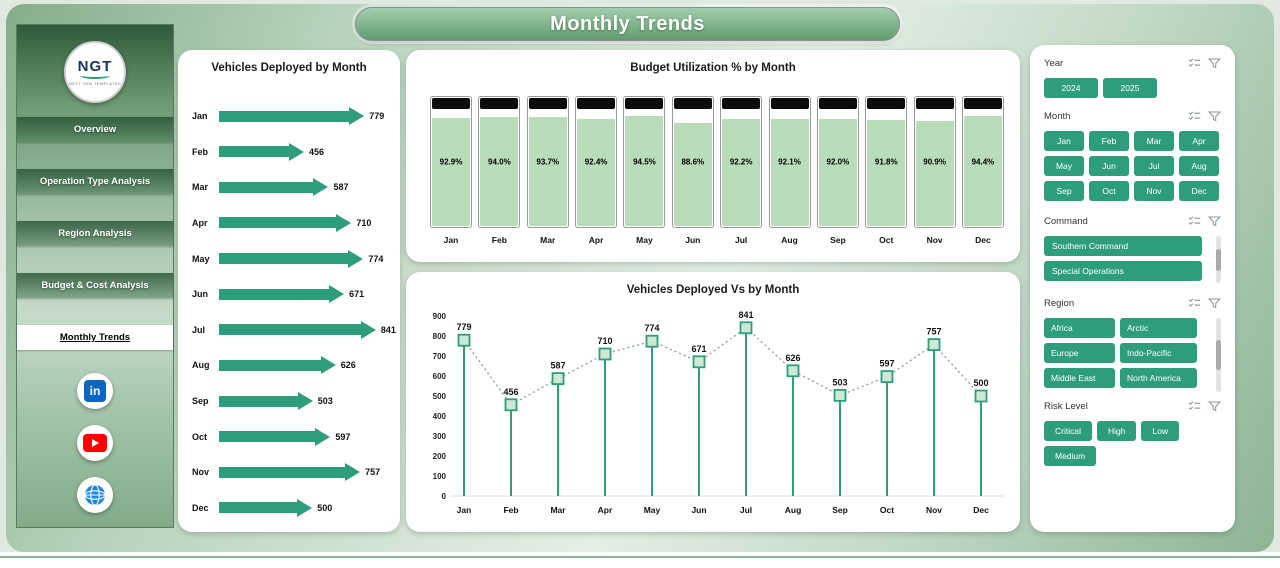 This screenshot has height=568, width=1280. Describe the element at coordinates (1199, 141) in the screenshot. I see `filter-option-apr: Apr` at that location.